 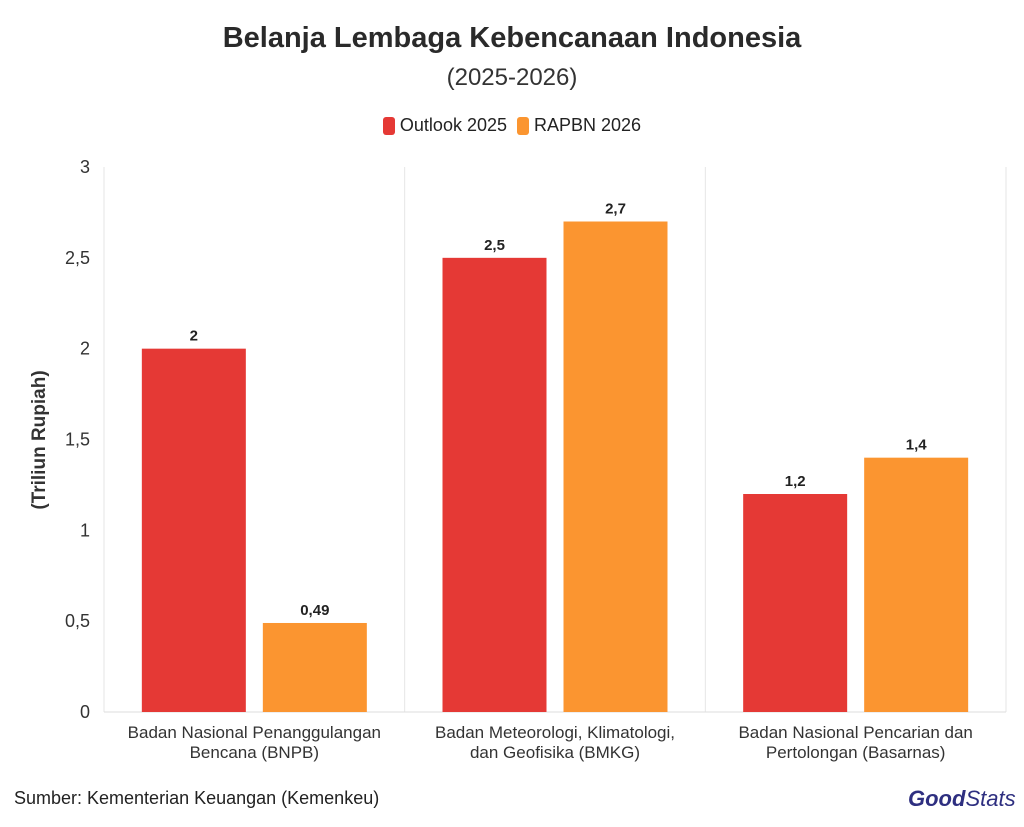 I want to click on chart-subtitle: (2025-2026), so click(x=512, y=77).